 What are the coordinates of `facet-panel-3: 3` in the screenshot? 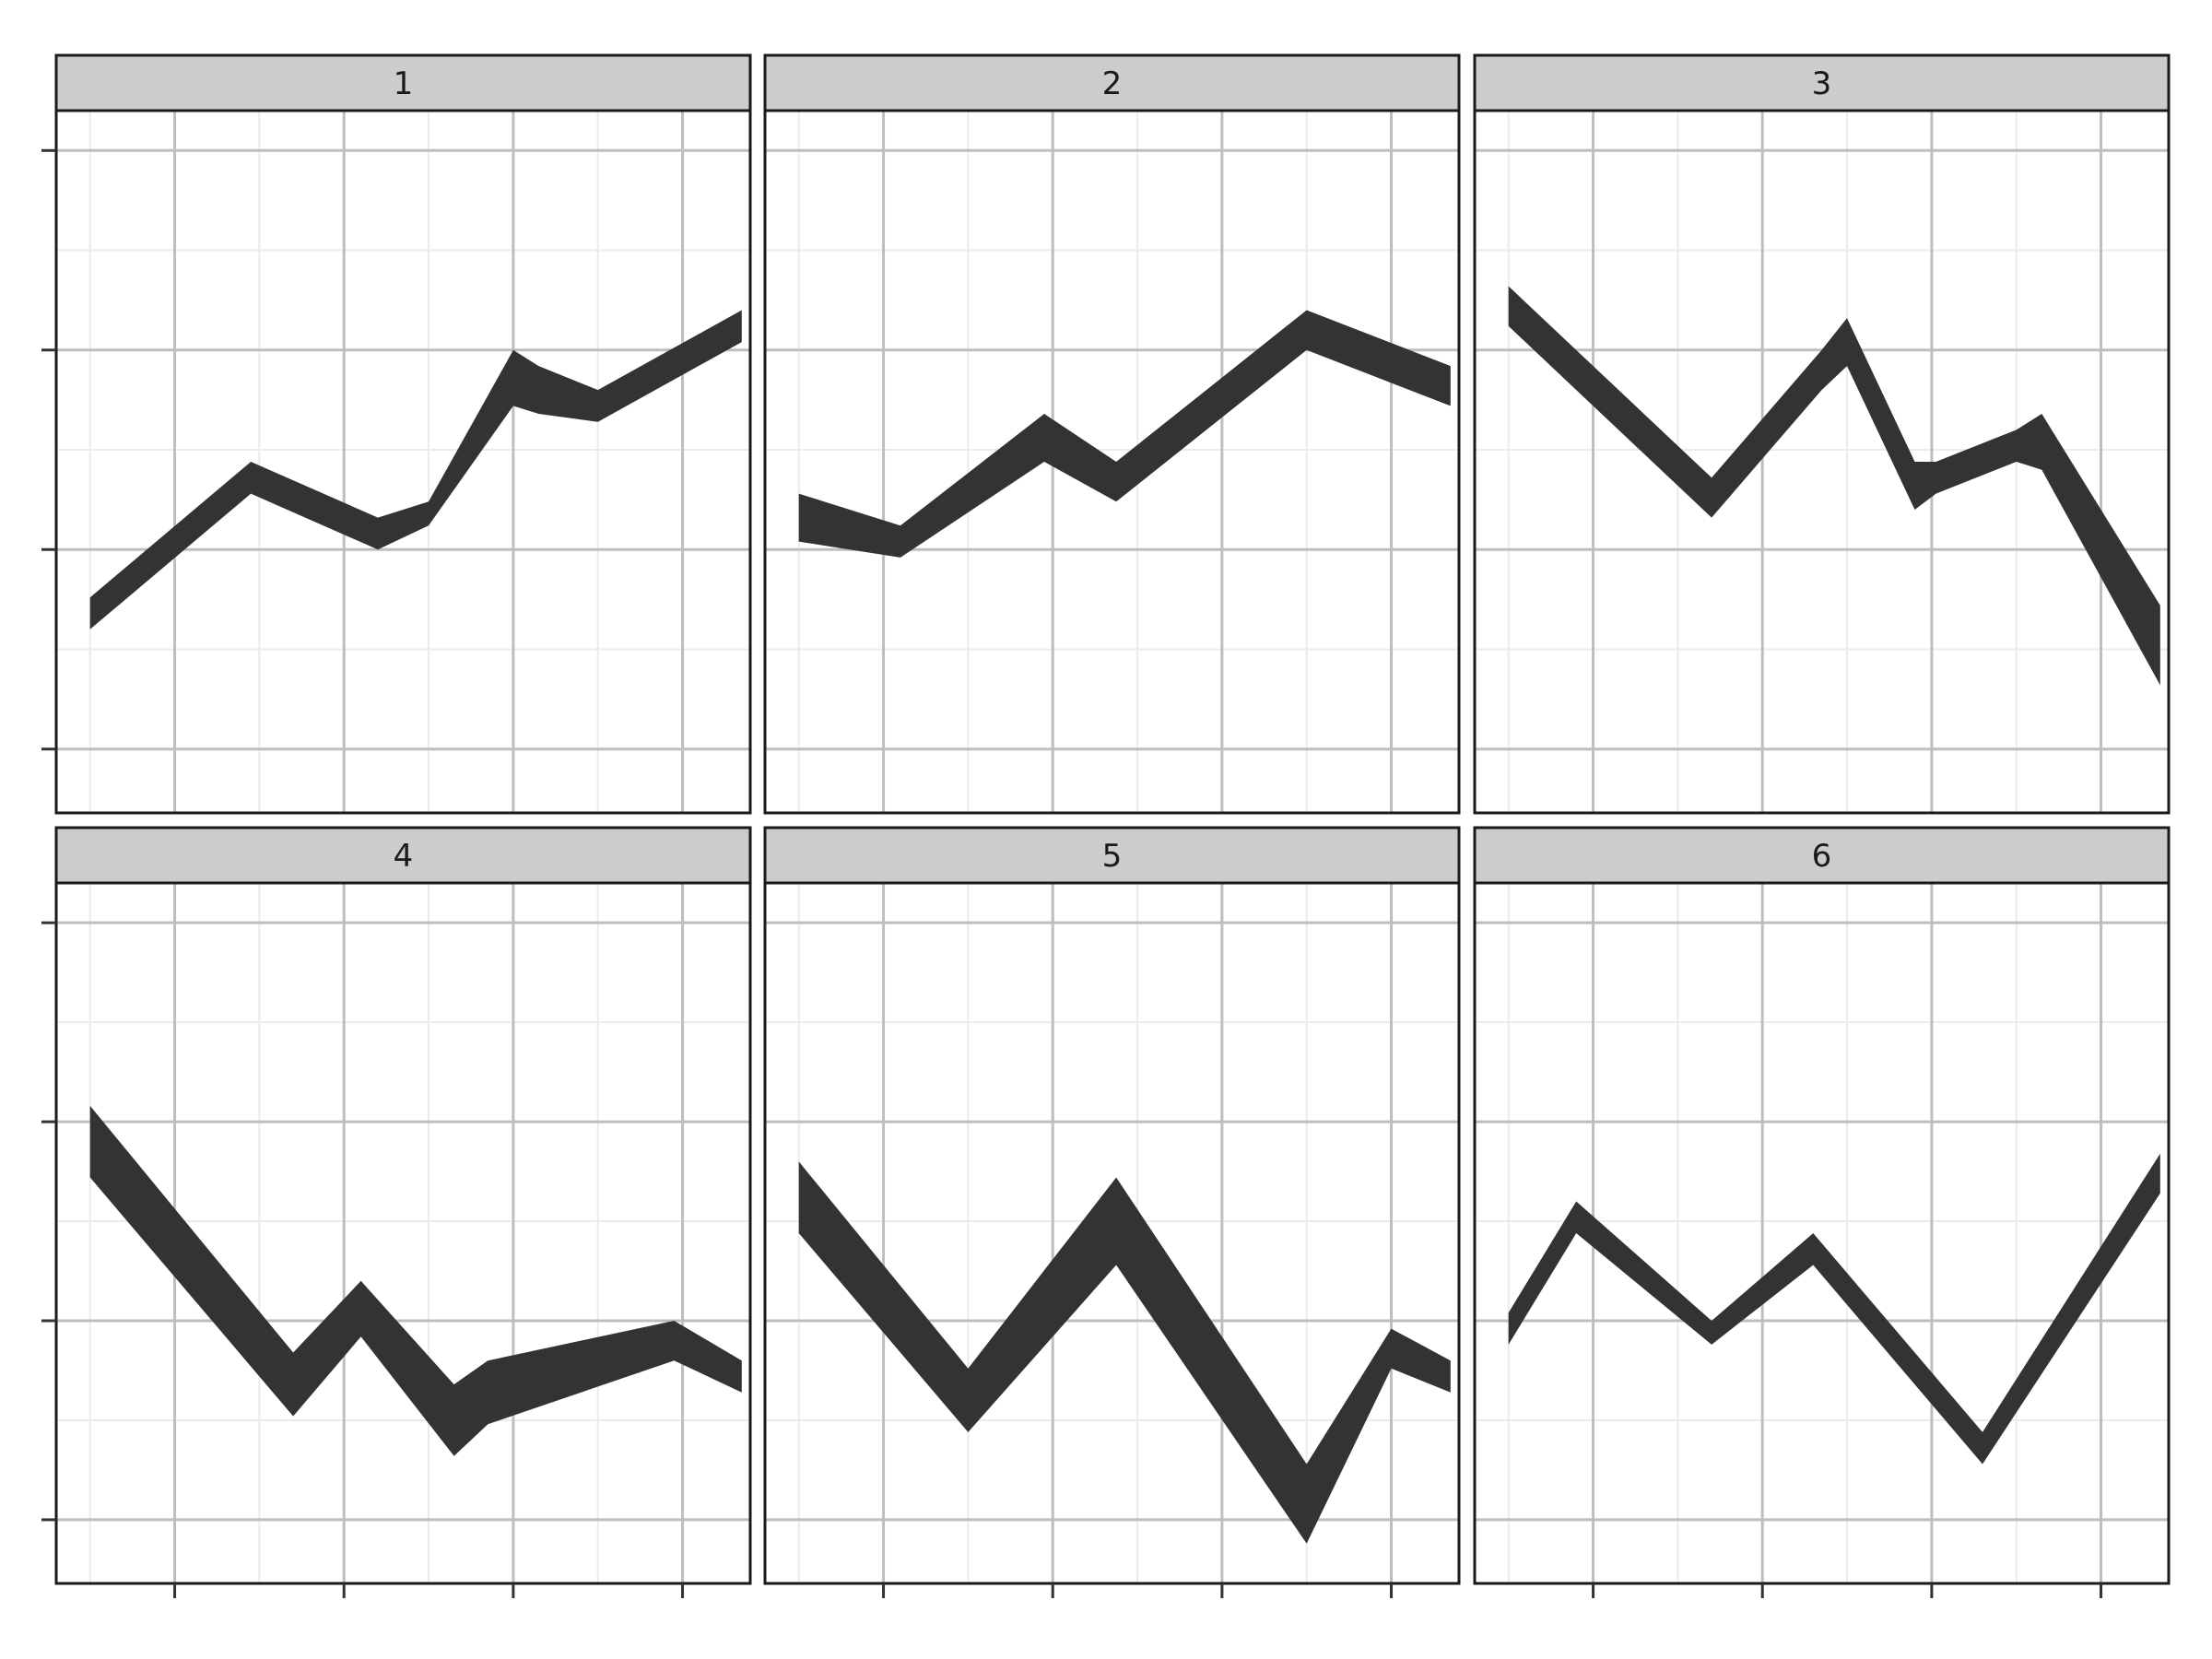 It's located at (1822, 434).